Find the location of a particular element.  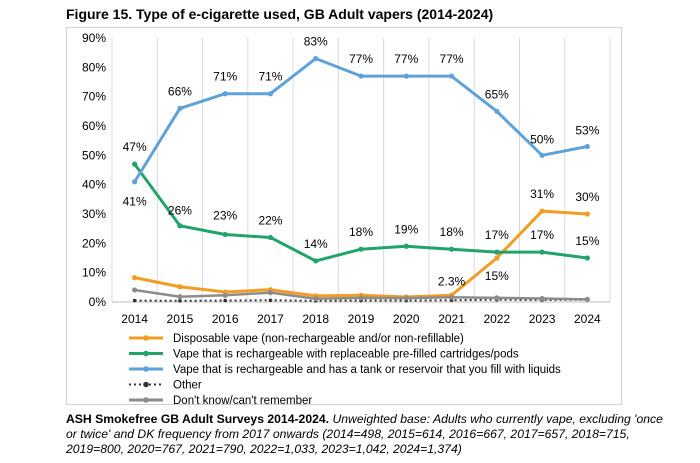

x-tick-label: 2023 is located at coordinates (542, 319).